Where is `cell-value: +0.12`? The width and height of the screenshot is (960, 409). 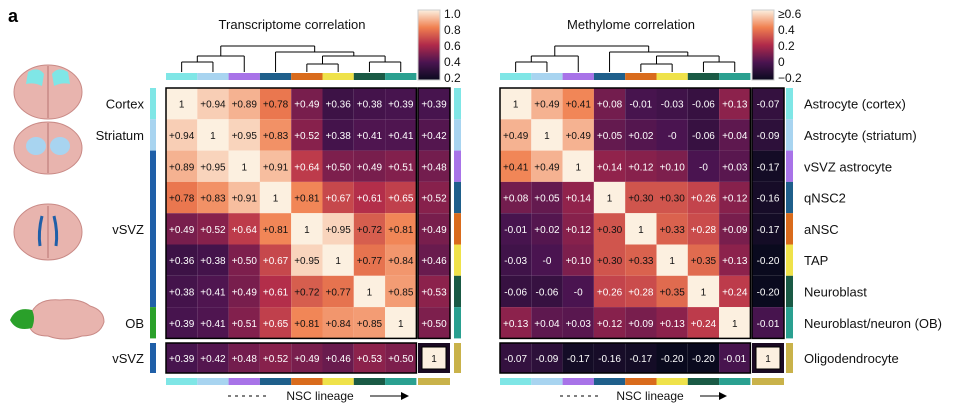
cell-value: +0.12 is located at coordinates (641, 167).